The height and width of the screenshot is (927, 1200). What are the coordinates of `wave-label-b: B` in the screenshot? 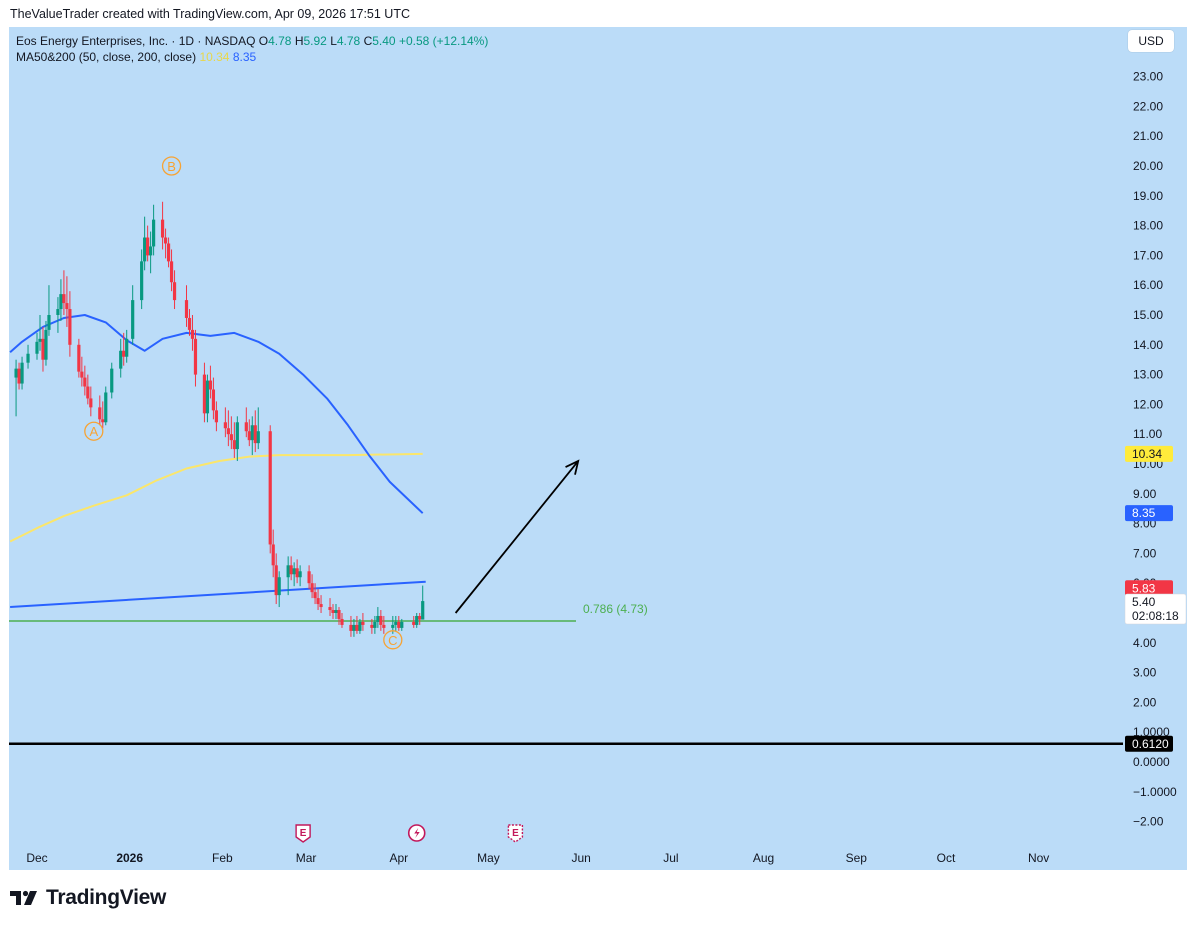 It's located at (171, 166).